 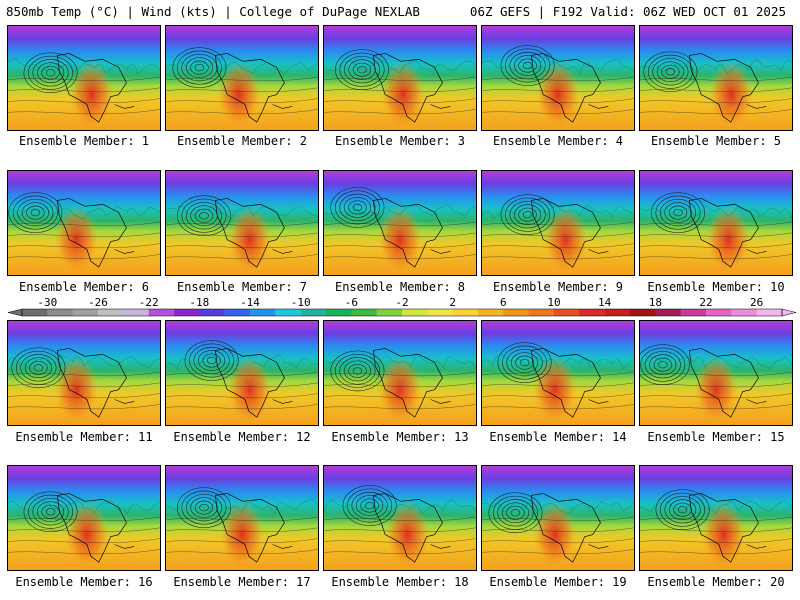 What do you see at coordinates (84, 287) in the screenshot?
I see `ensemble-member-label: Ensemble Member: 6` at bounding box center [84, 287].